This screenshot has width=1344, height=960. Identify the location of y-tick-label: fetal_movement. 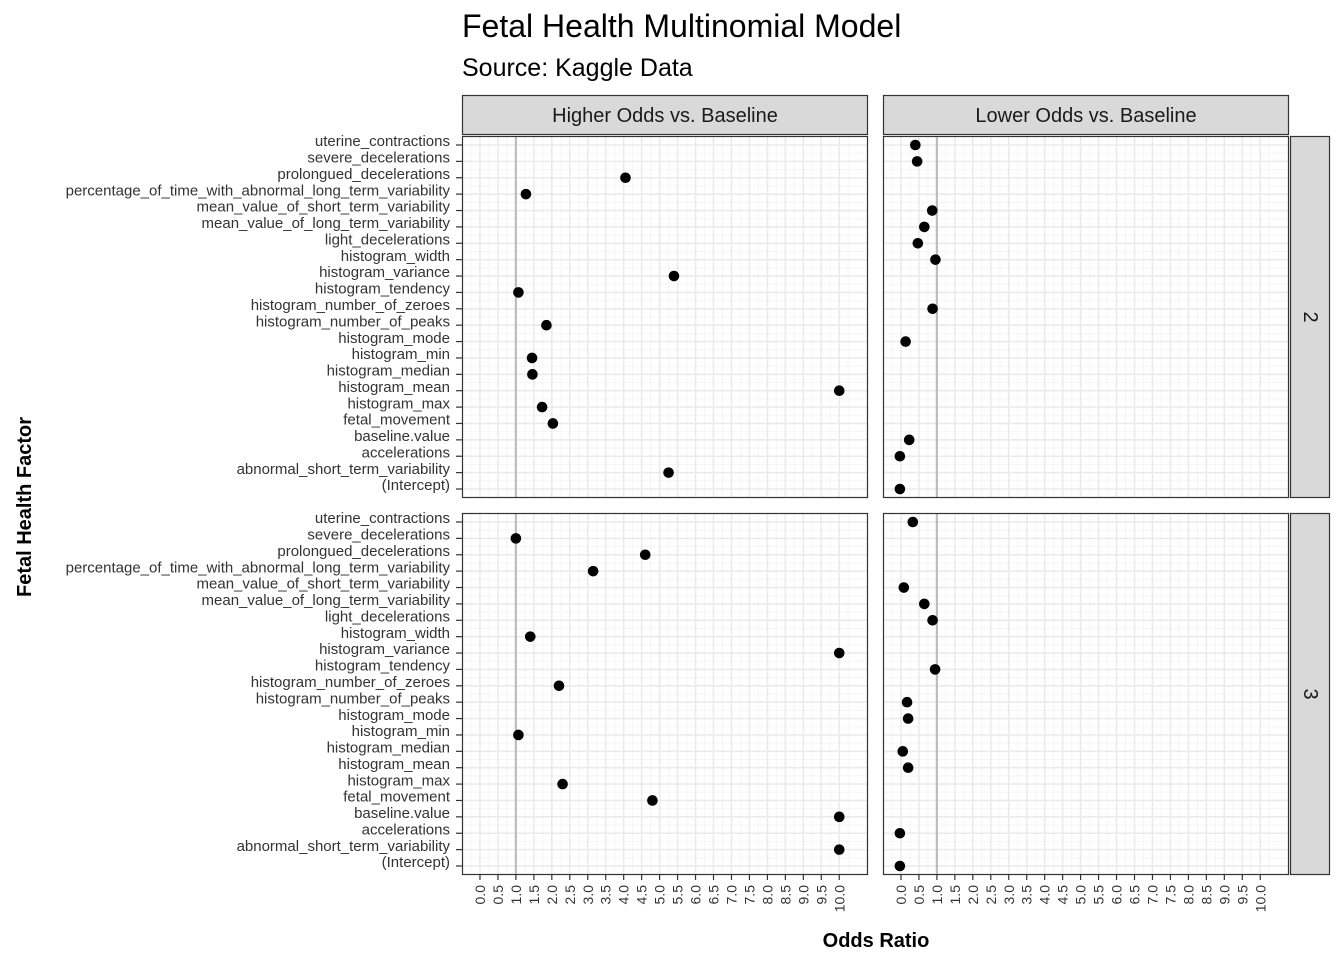
(397, 420).